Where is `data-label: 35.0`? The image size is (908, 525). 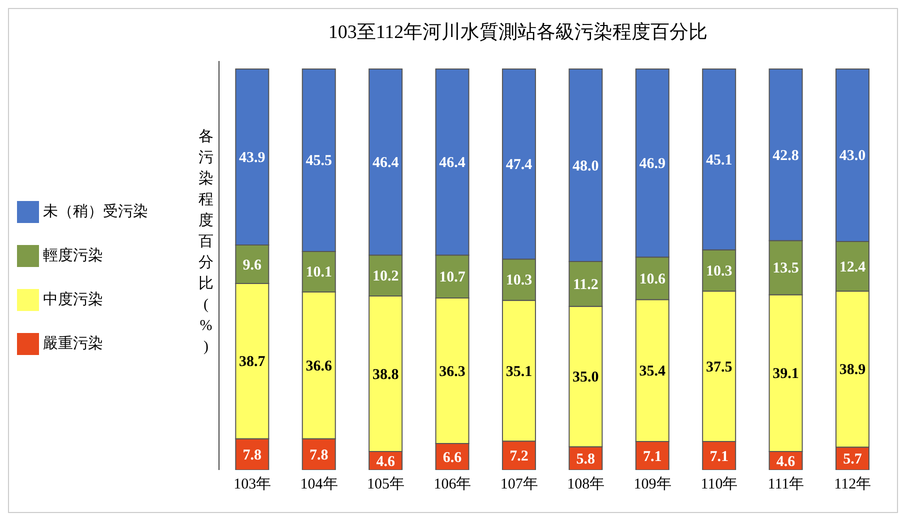 data-label: 35.0 is located at coordinates (585, 378).